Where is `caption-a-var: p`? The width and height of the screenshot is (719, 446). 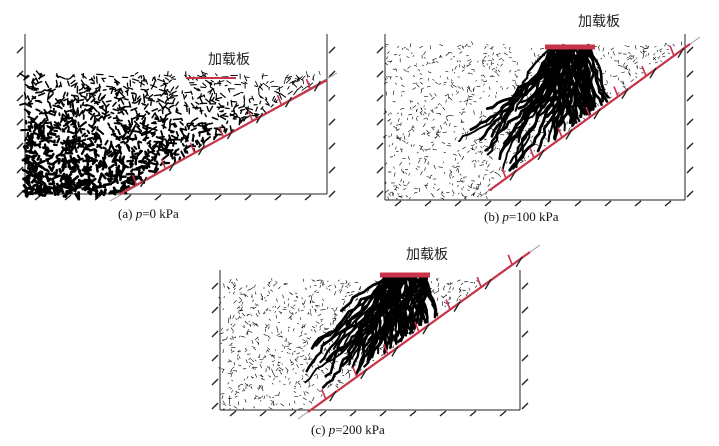 caption-a-var: p is located at coordinates (139, 213).